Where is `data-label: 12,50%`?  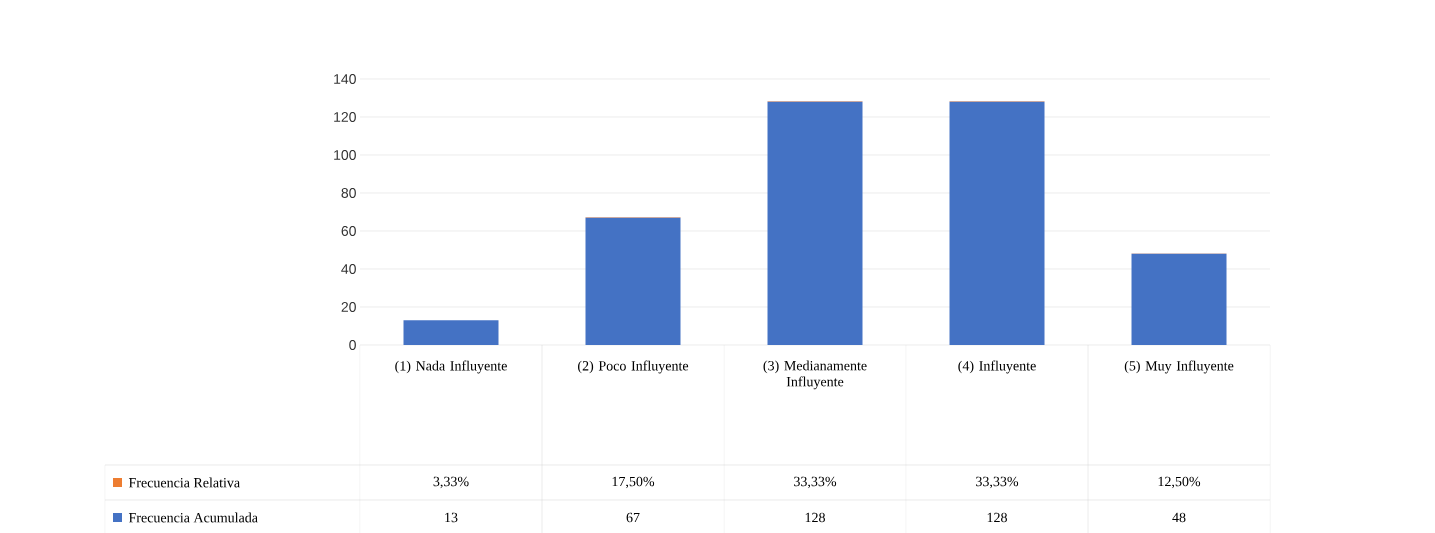
data-label: 12,50% is located at coordinates (1179, 482).